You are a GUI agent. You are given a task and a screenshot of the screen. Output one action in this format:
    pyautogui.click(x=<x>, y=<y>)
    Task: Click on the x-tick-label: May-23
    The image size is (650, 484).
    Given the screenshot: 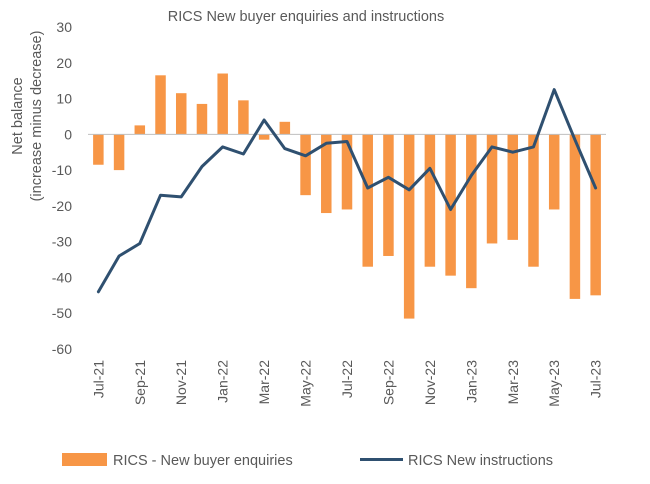 What is the action you would take?
    pyautogui.click(x=554, y=383)
    